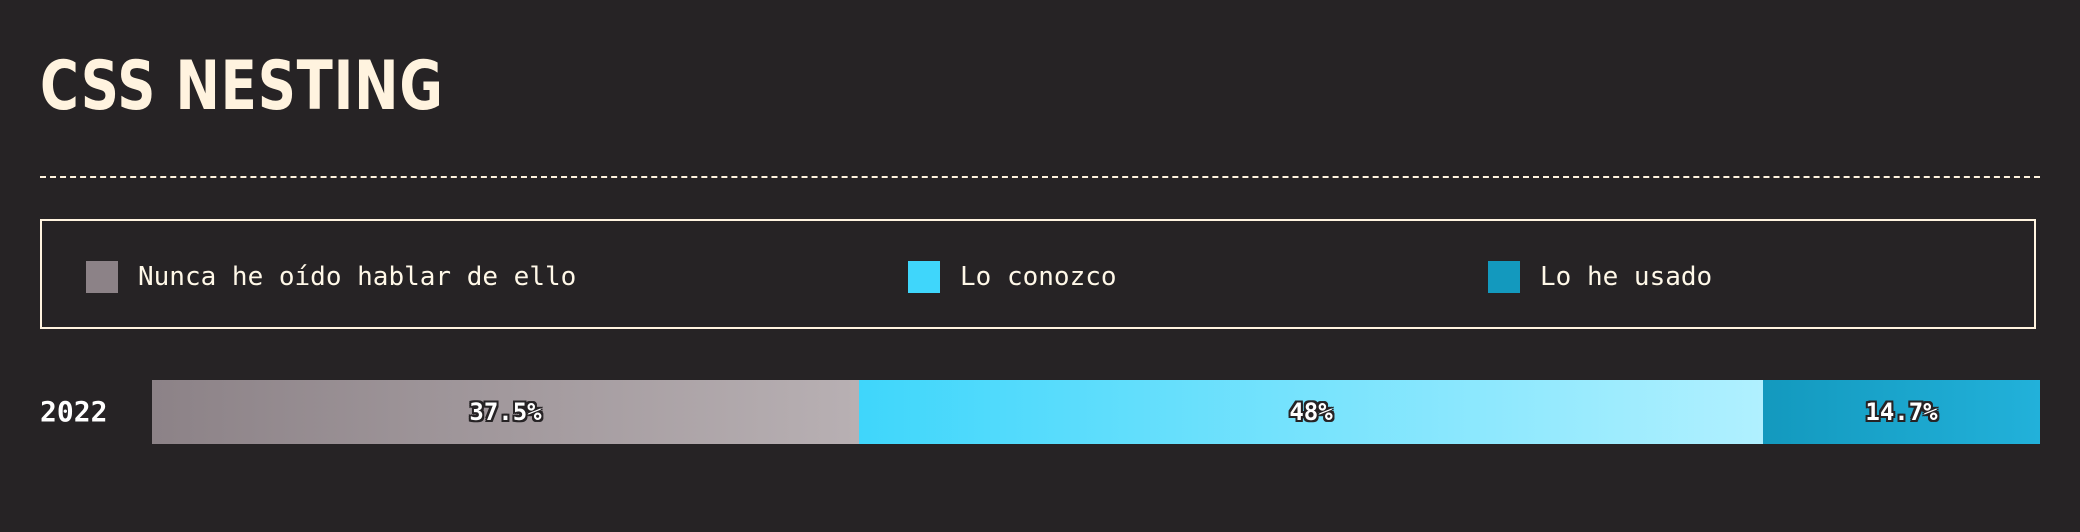 The image size is (2080, 532). I want to click on legend-swatch-used-it, so click(1504, 277).